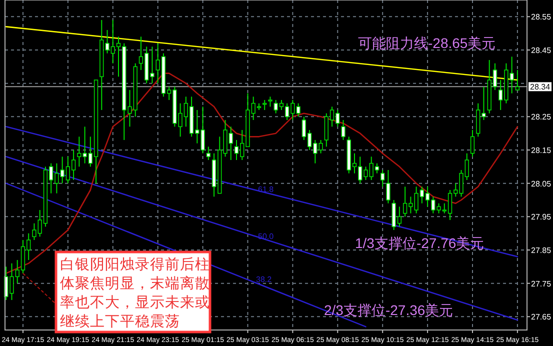 This screenshot has height=346, width=553. What do you see at coordinates (541, 283) in the screenshot?
I see `y-tick-label: 27.75` at bounding box center [541, 283].